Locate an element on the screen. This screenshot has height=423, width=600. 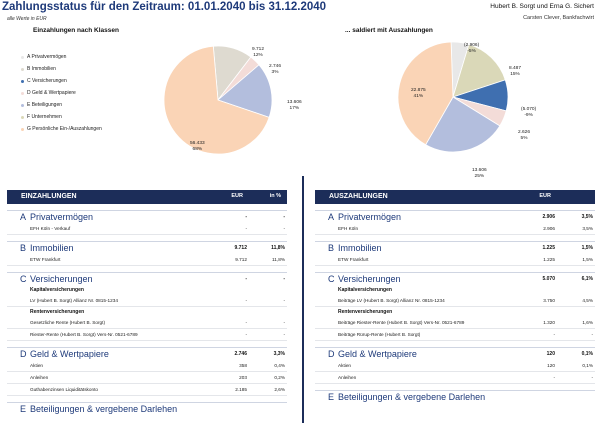
row-label: Aktien is located at coordinates (345, 365).